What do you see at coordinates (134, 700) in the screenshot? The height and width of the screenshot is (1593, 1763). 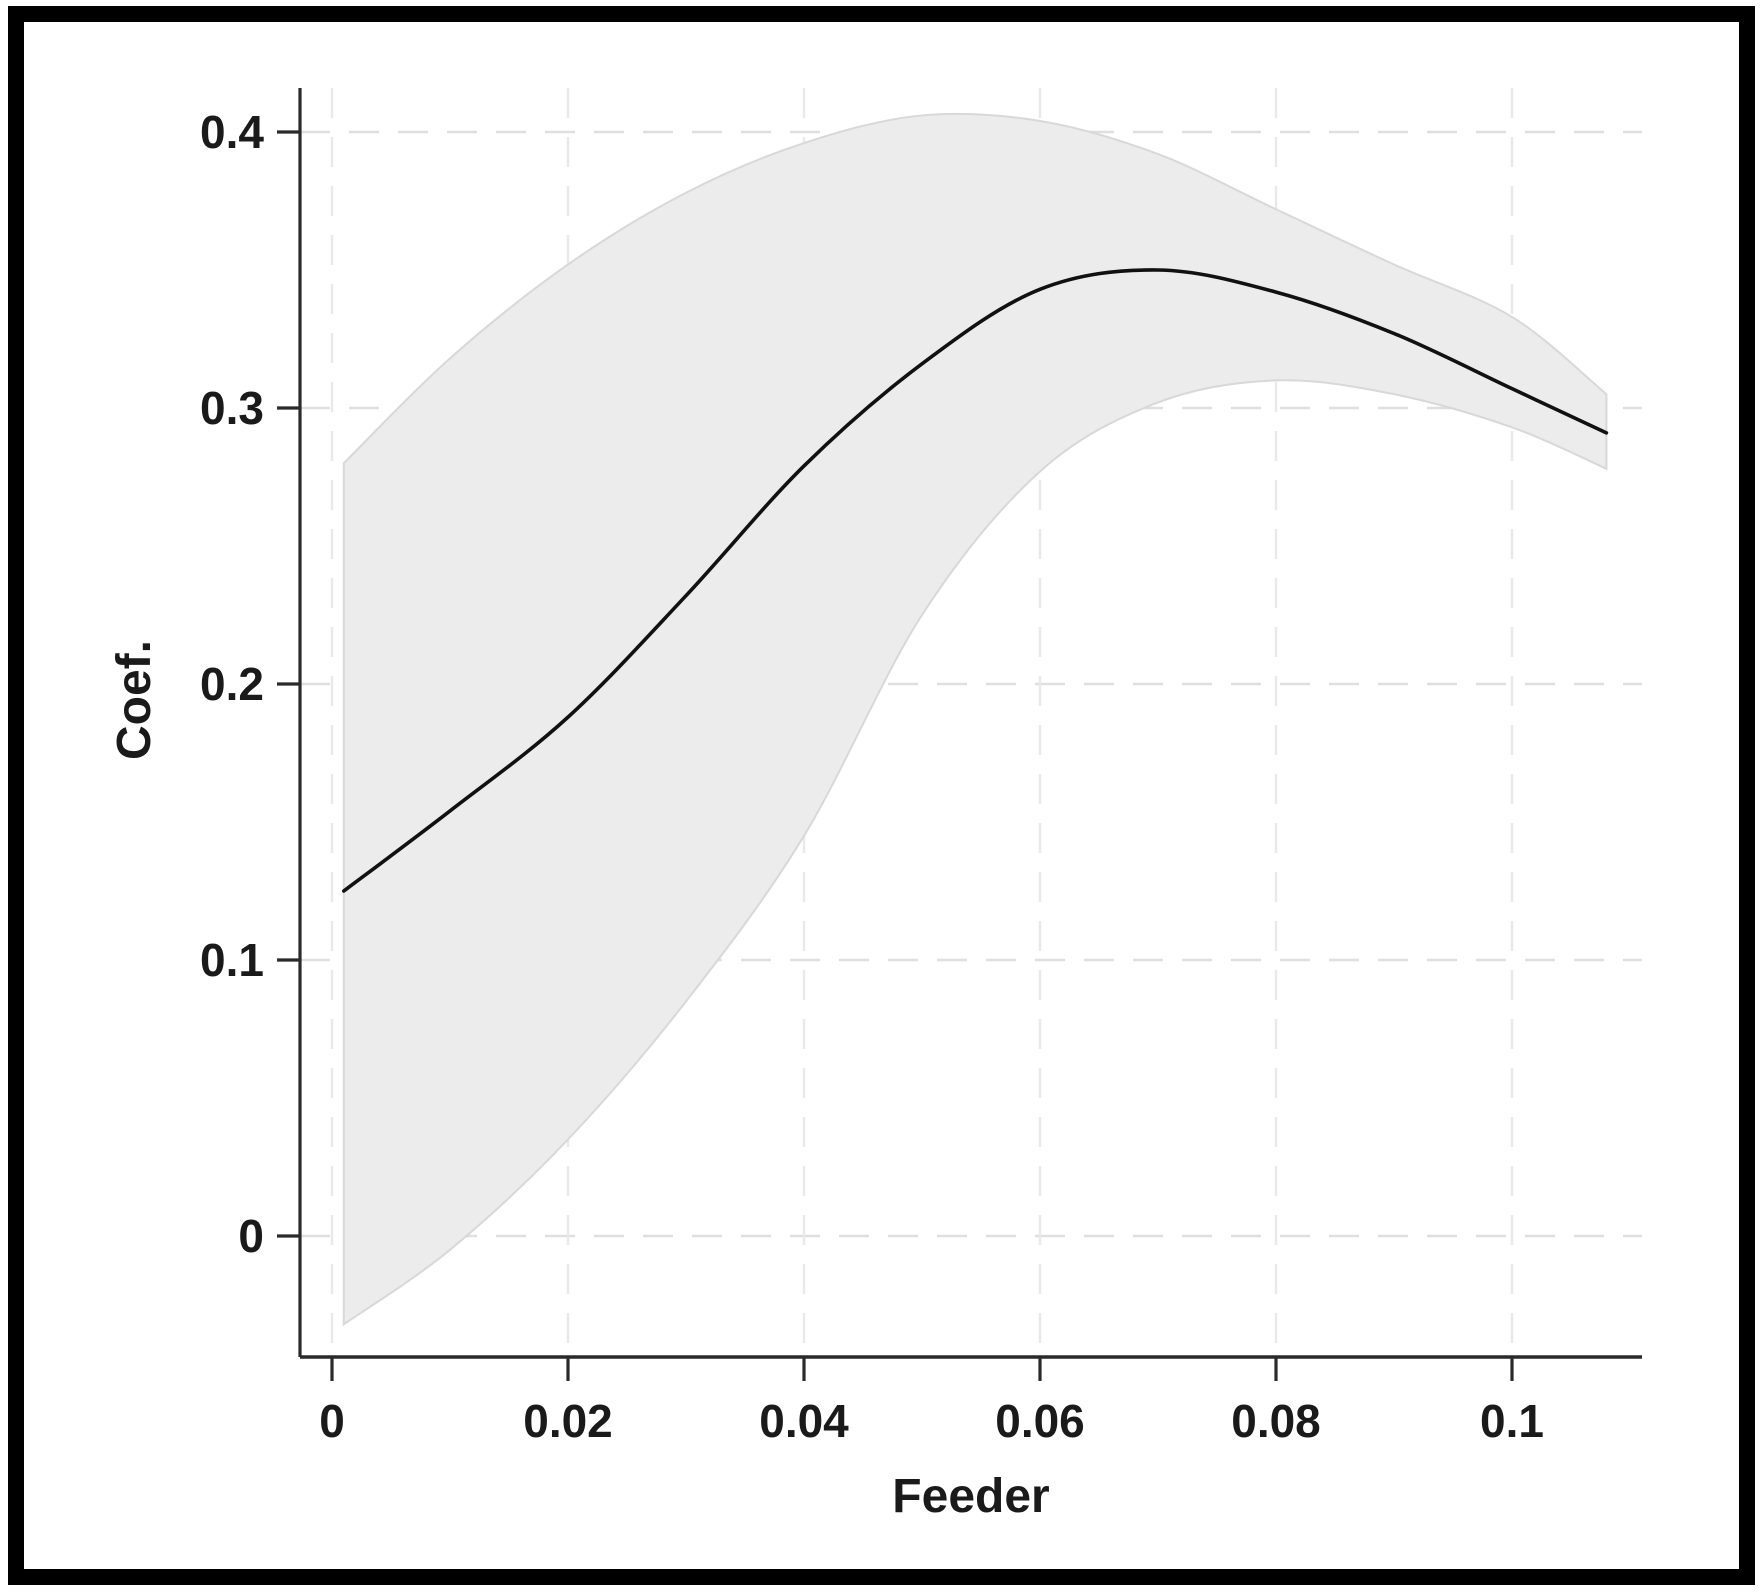 I see `y-axis-title: Coef.` at bounding box center [134, 700].